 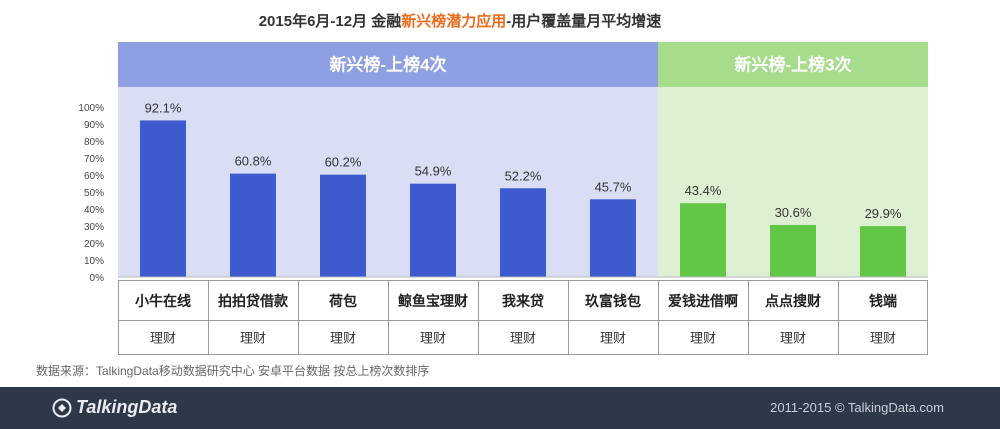 What do you see at coordinates (94, 176) in the screenshot?
I see `y-tick-label: 60%` at bounding box center [94, 176].